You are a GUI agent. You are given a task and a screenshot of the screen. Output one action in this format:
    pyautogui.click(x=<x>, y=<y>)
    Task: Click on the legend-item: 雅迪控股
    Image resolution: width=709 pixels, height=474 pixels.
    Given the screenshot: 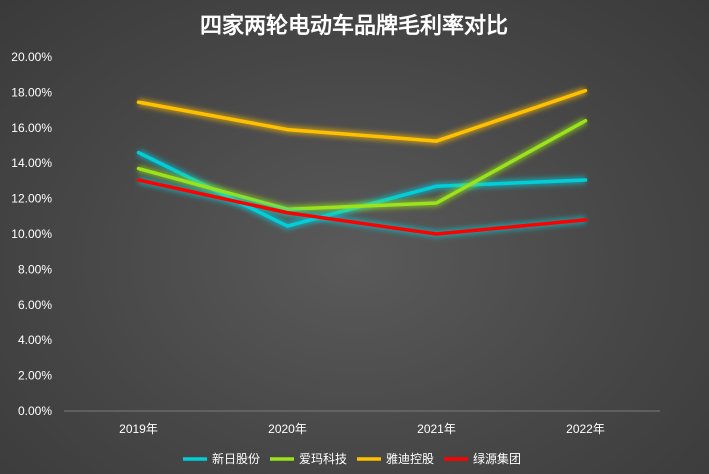 What is the action you would take?
    pyautogui.click(x=395, y=458)
    